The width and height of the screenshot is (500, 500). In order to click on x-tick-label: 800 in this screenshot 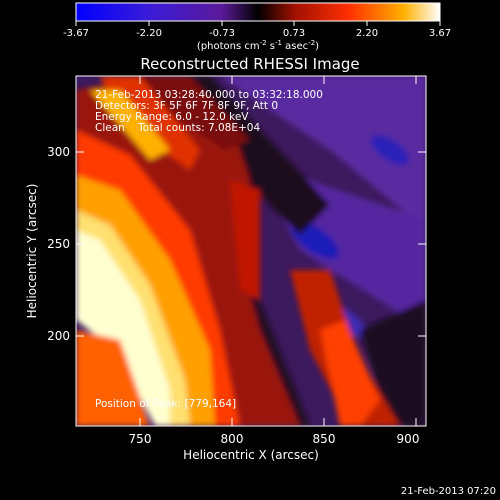, I will do `click(232, 439)`.